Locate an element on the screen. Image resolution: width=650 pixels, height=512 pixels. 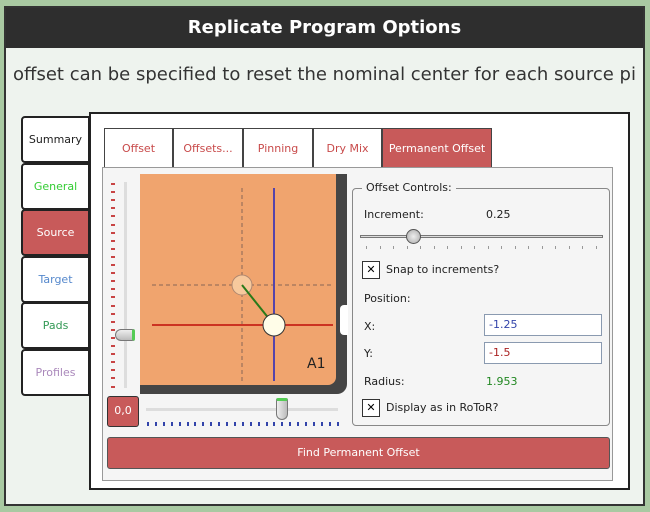
increment-slider-thumb is located at coordinates (413, 236).